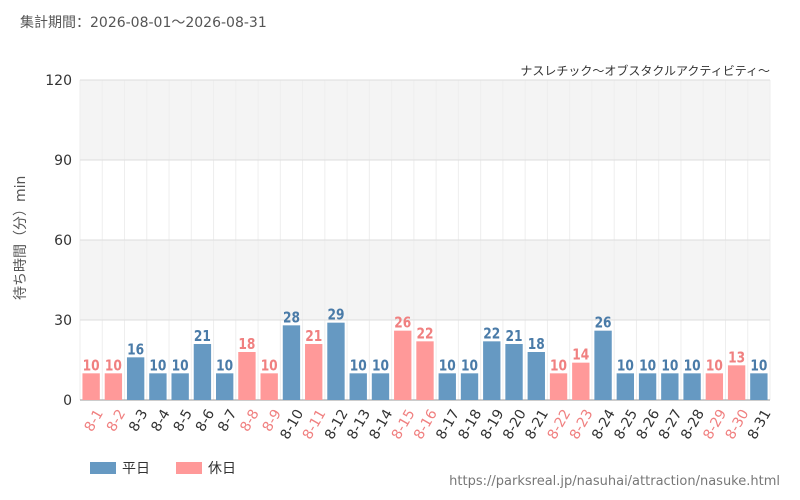  I want to click on period-label: 集計期間：2026-08-01～2026-08-31, so click(143, 23).